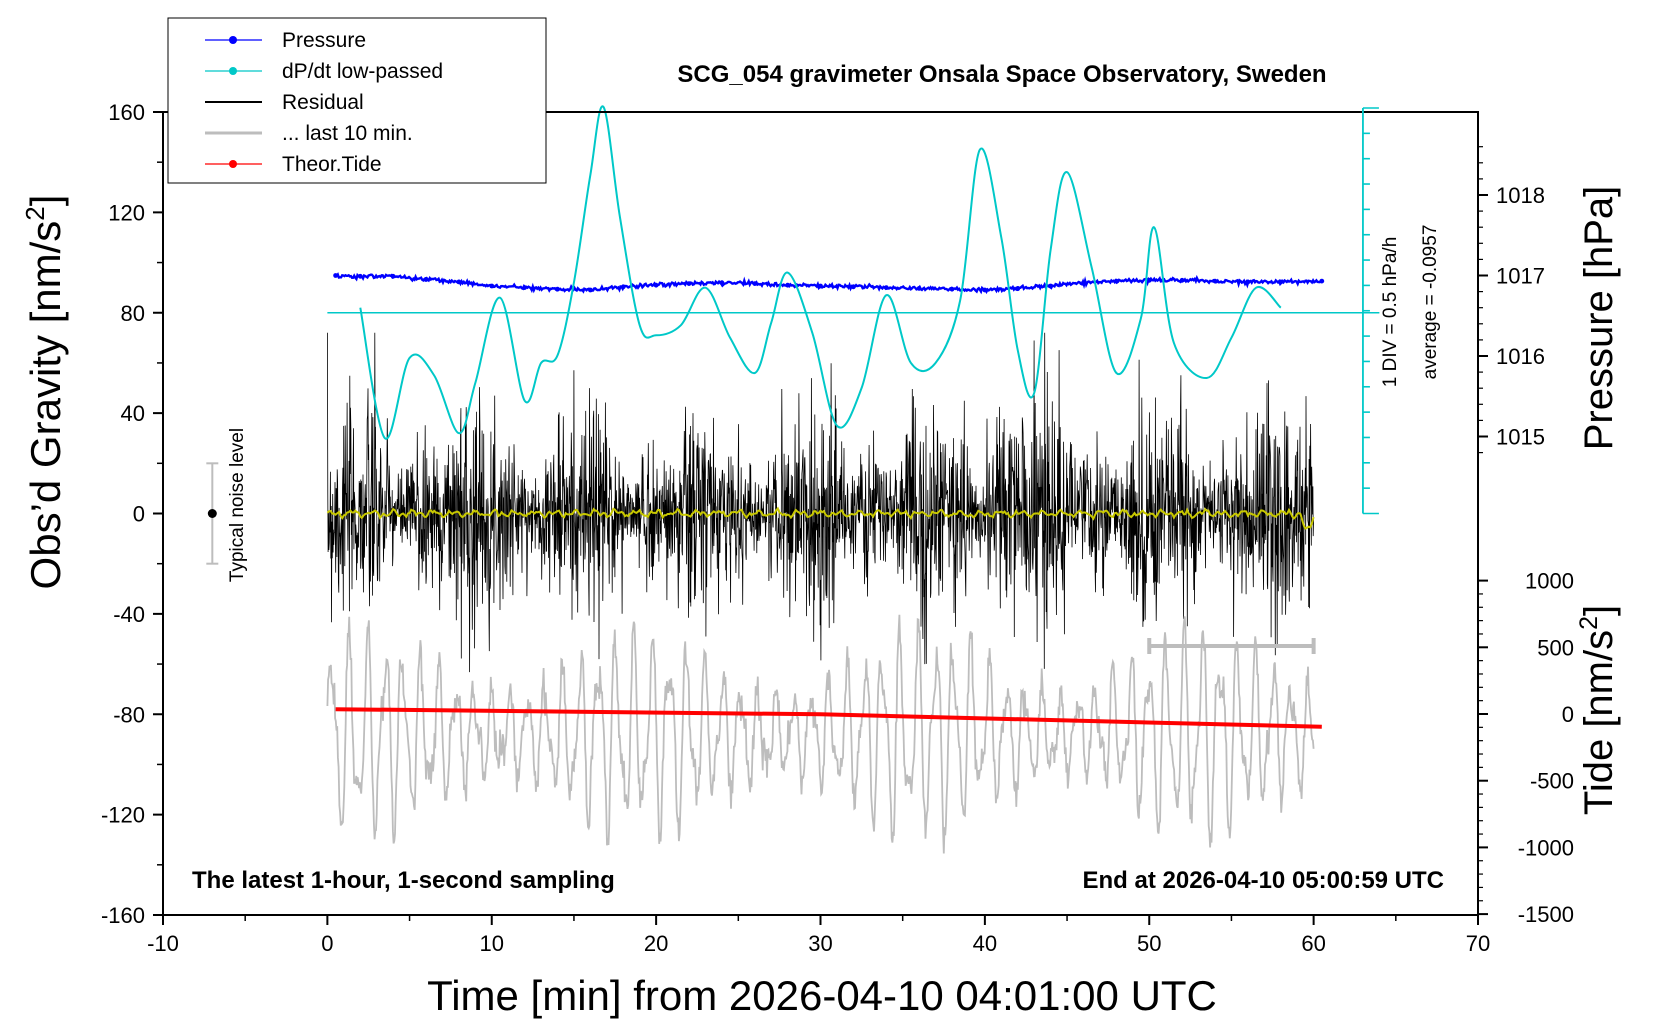  What do you see at coordinates (1149, 943) in the screenshot?
I see `x-tick-label: 50` at bounding box center [1149, 943].